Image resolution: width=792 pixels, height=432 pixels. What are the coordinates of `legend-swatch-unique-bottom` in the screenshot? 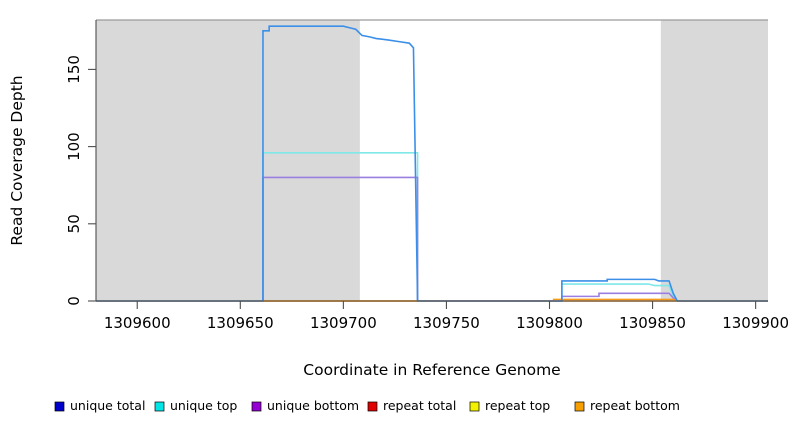 It's located at (256, 406).